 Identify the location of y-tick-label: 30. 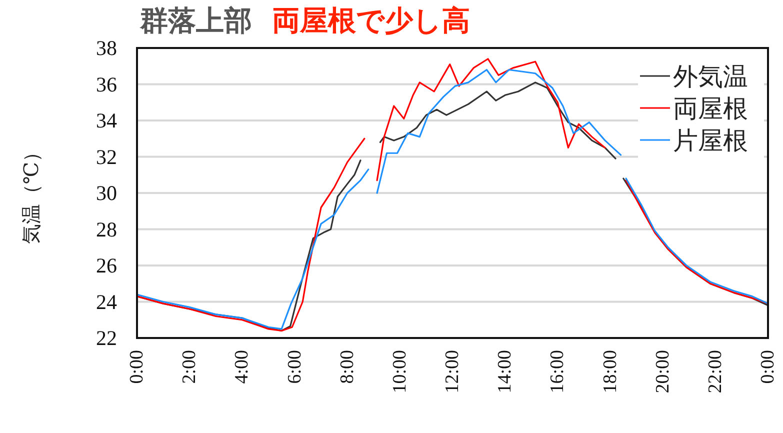
(106, 193).